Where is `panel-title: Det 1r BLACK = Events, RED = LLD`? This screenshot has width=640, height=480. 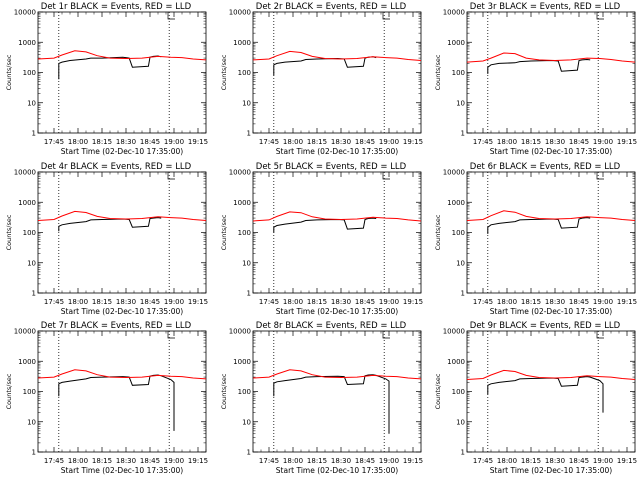 panel-title: Det 1r BLACK = Events, RED = LLD is located at coordinates (116, 7).